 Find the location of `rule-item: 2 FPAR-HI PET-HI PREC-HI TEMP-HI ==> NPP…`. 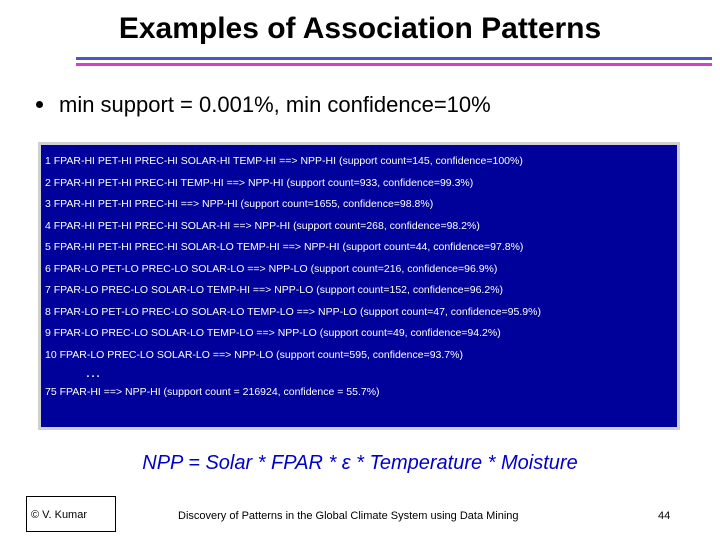

rule-item: 2 FPAR-HI PET-HI PREC-HI TEMP-HI ==> NPP… is located at coordinates (259, 182).